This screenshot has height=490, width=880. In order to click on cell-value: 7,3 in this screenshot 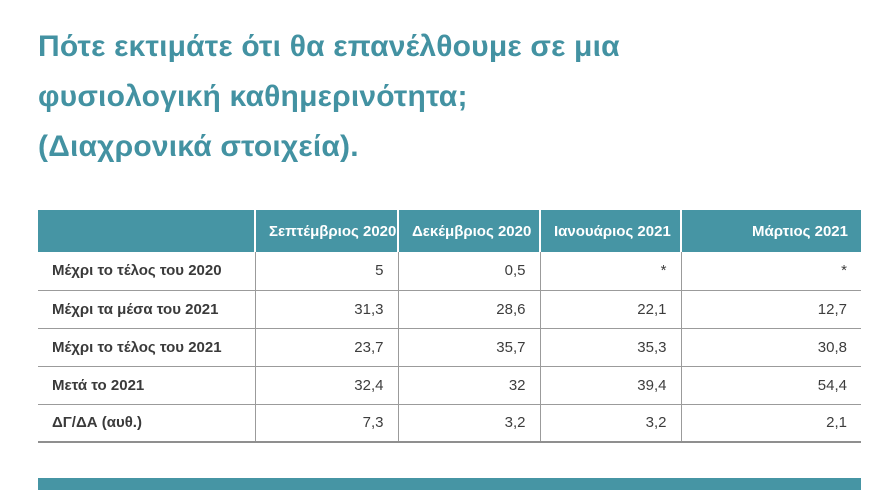, I will do `click(326, 422)`.